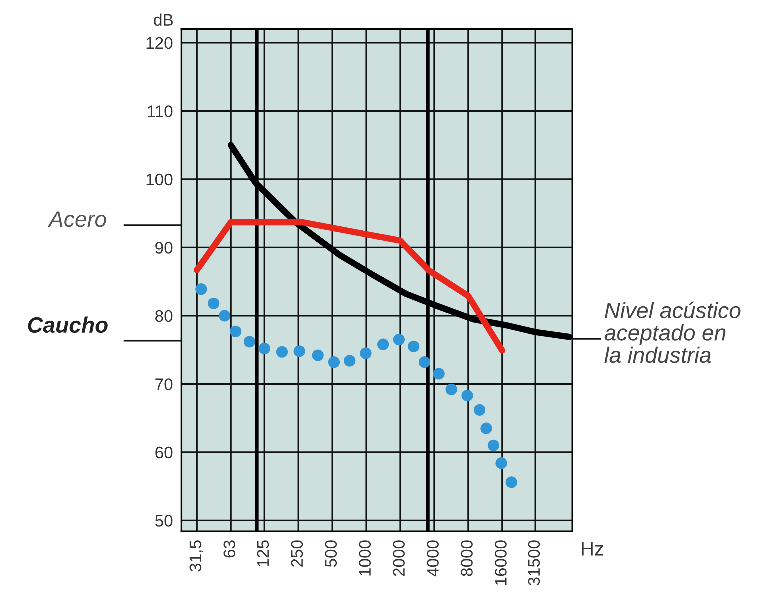 The width and height of the screenshot is (765, 598). Describe the element at coordinates (501, 563) in the screenshot. I see `x-tick-label: 16000` at that location.